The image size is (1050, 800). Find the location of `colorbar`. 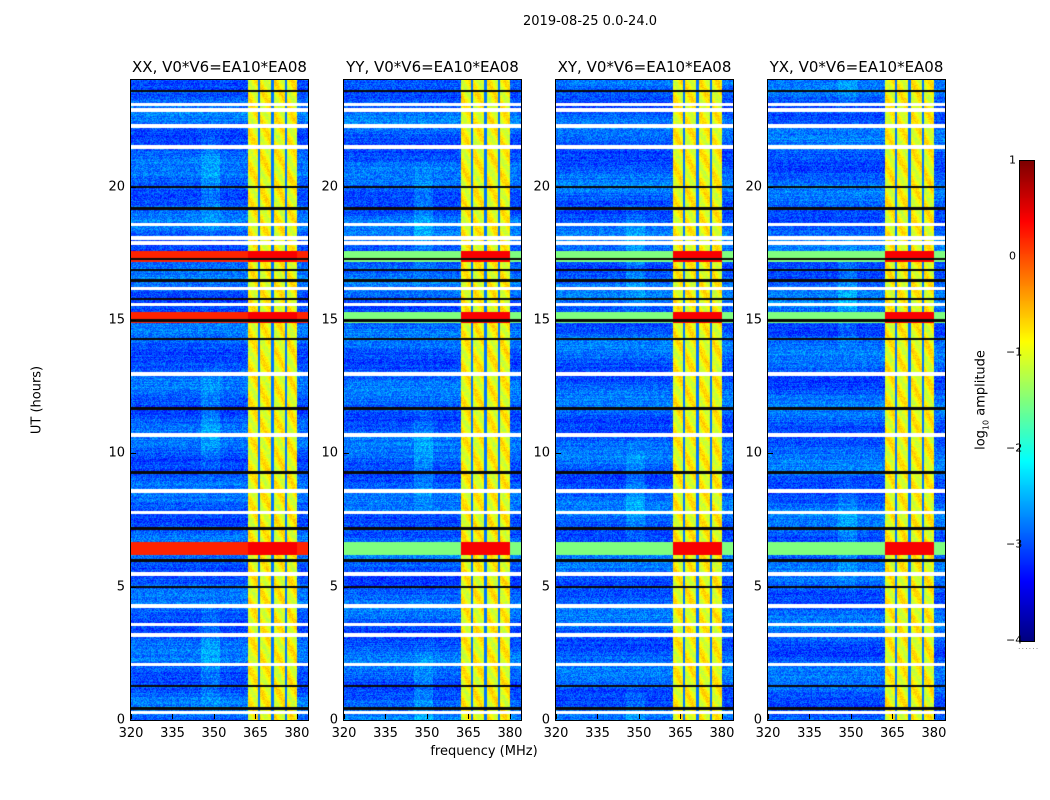

colorbar is located at coordinates (1027, 401).